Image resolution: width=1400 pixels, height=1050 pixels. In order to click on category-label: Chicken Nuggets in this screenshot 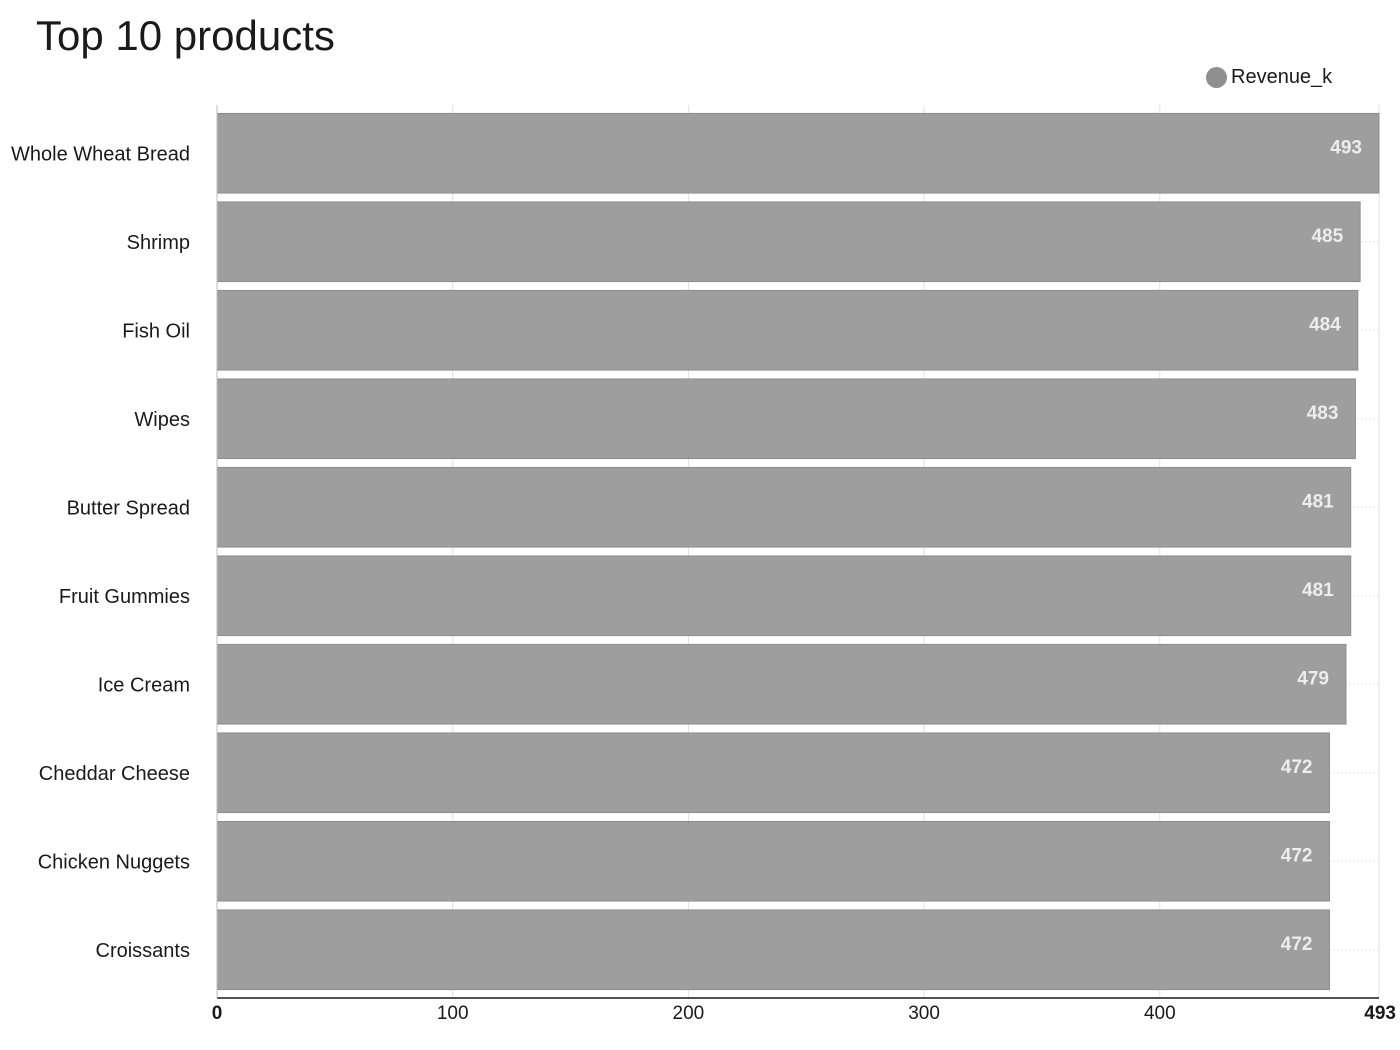, I will do `click(114, 862)`.